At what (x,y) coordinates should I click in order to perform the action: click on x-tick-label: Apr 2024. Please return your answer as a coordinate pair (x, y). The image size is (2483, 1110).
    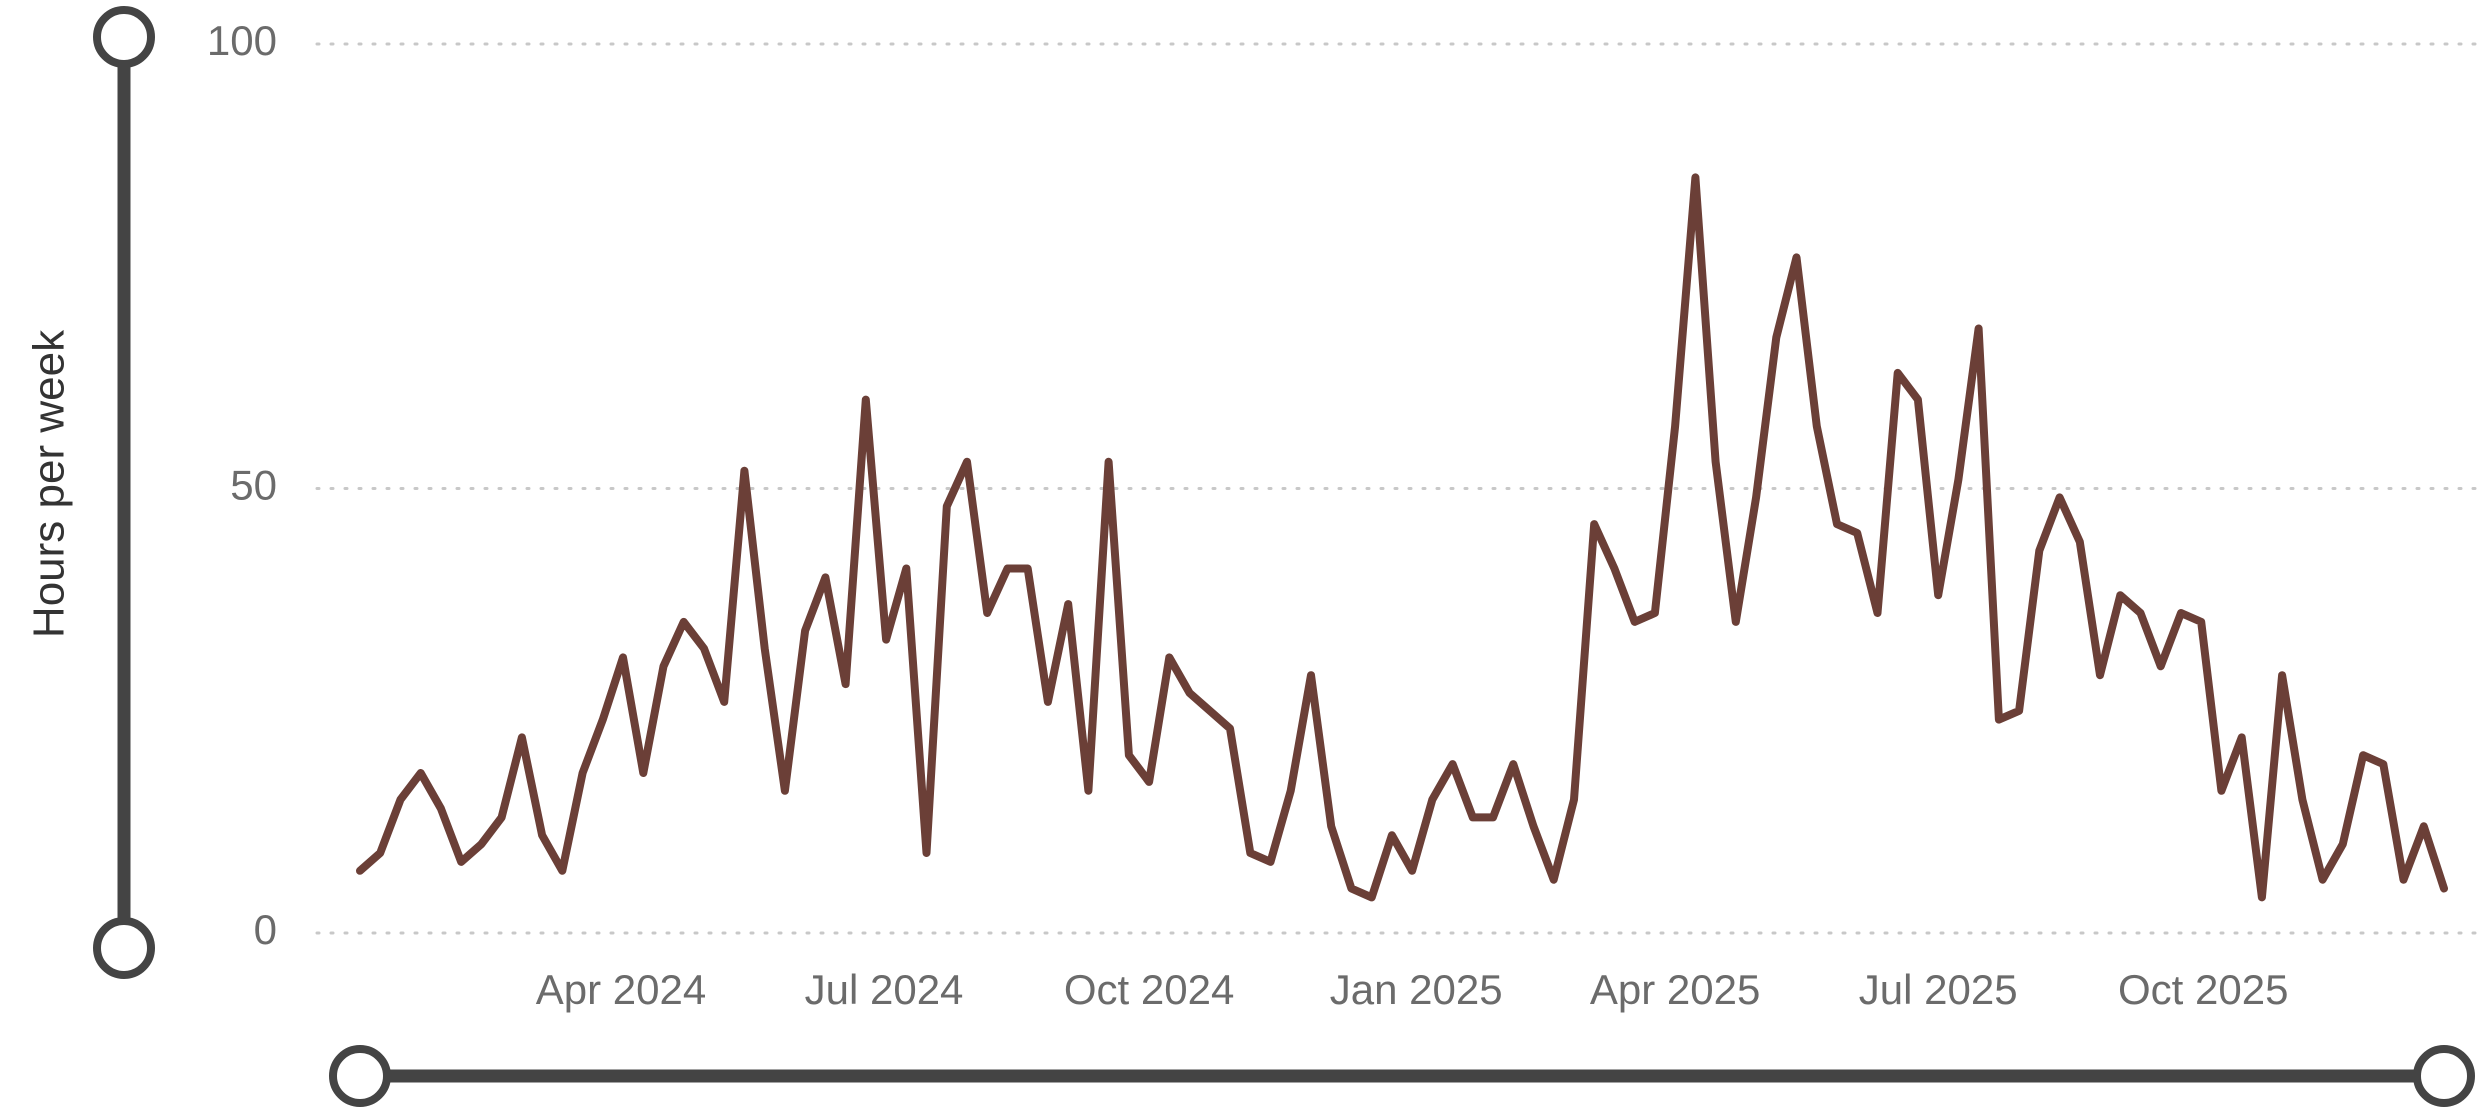
    Looking at the image, I should click on (621, 989).